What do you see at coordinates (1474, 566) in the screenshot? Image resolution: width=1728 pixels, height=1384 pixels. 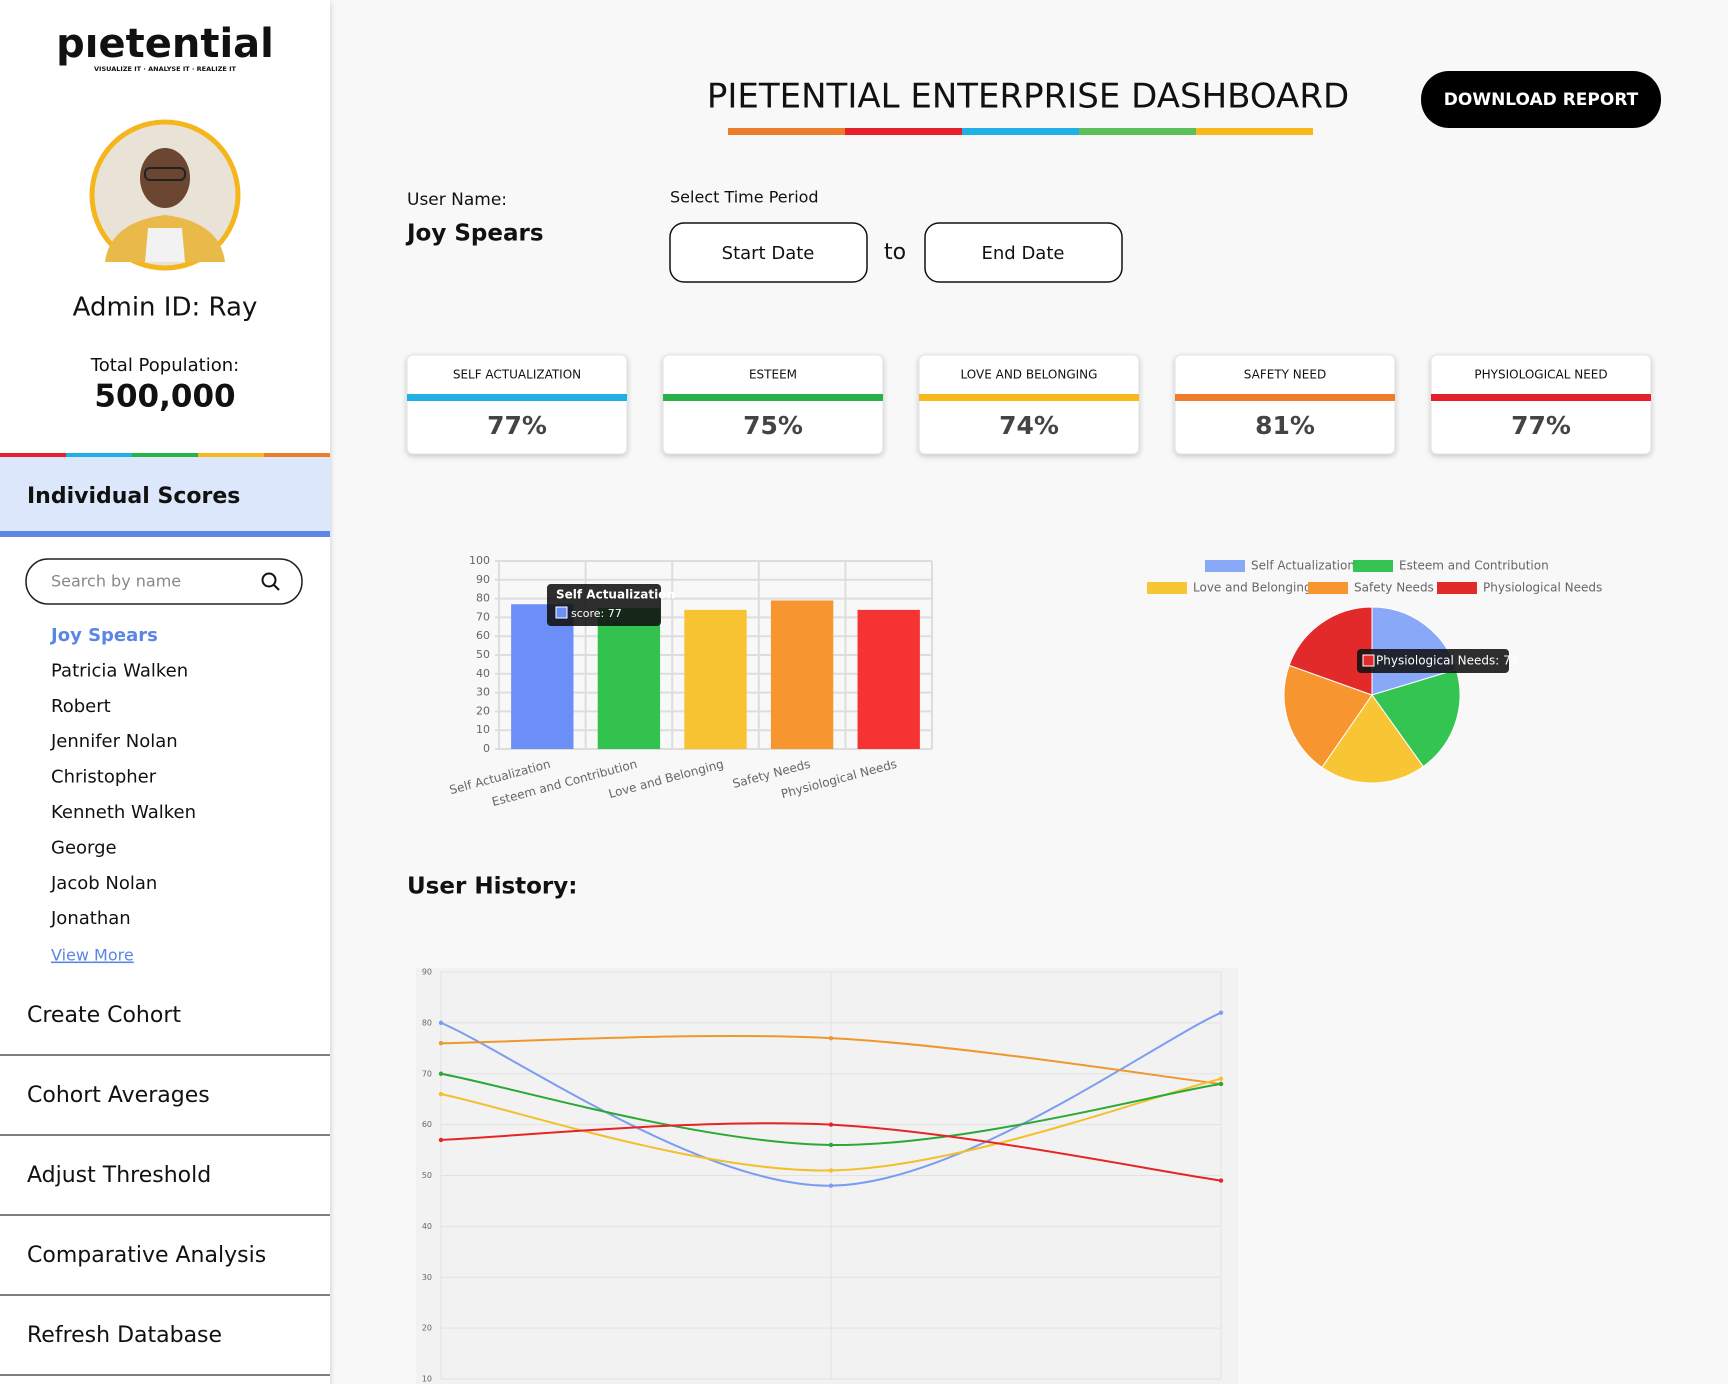 I see `legend-label: Esteem and Contribution` at bounding box center [1474, 566].